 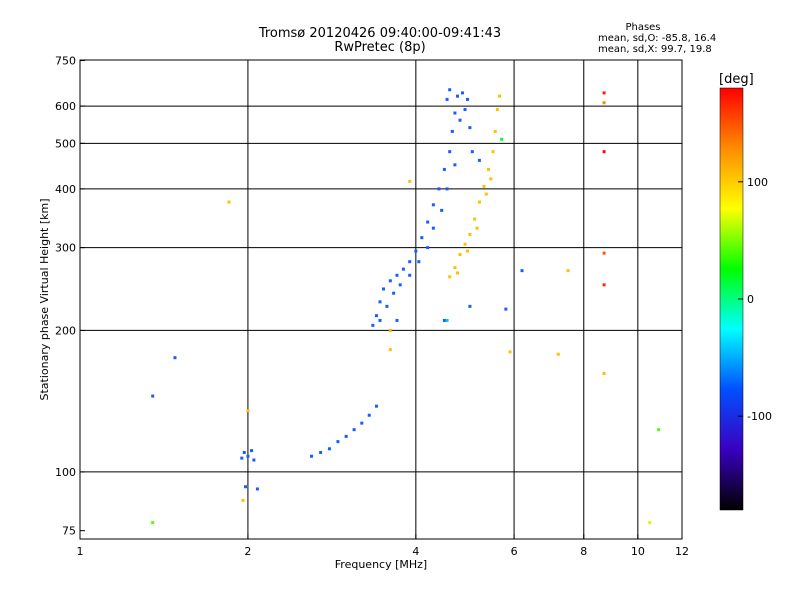 I want to click on x-tick-label: 2, so click(x=247, y=551).